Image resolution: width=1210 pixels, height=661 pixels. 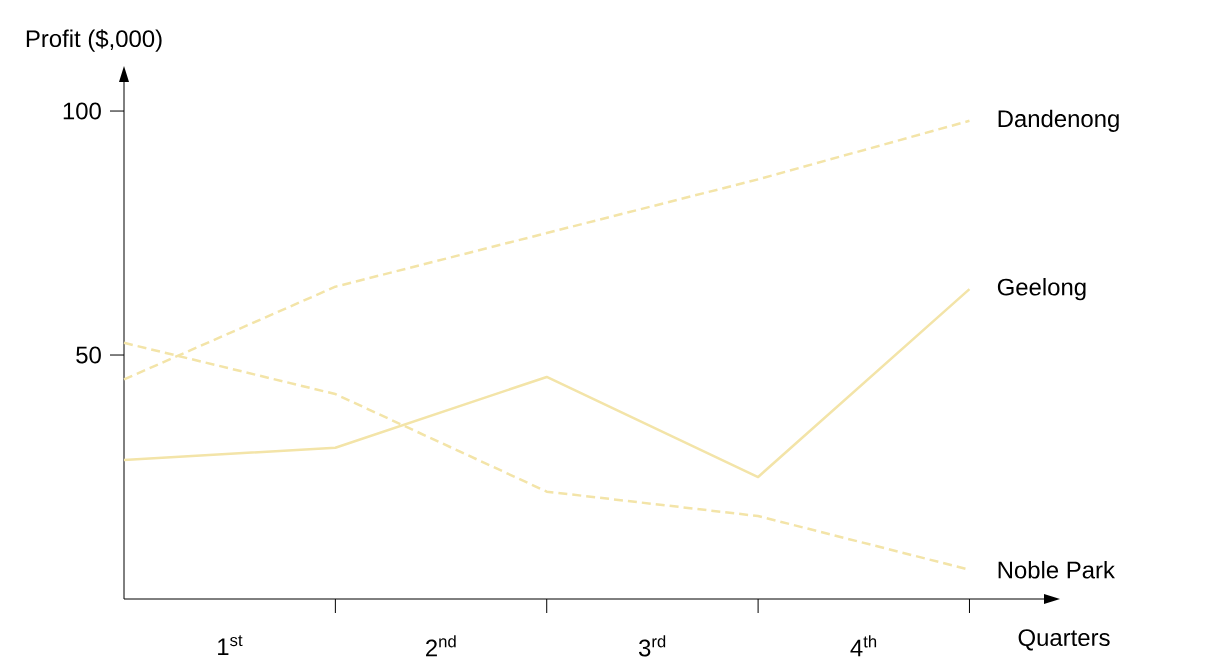 I want to click on y-tick-label: 100, so click(x=82, y=111).